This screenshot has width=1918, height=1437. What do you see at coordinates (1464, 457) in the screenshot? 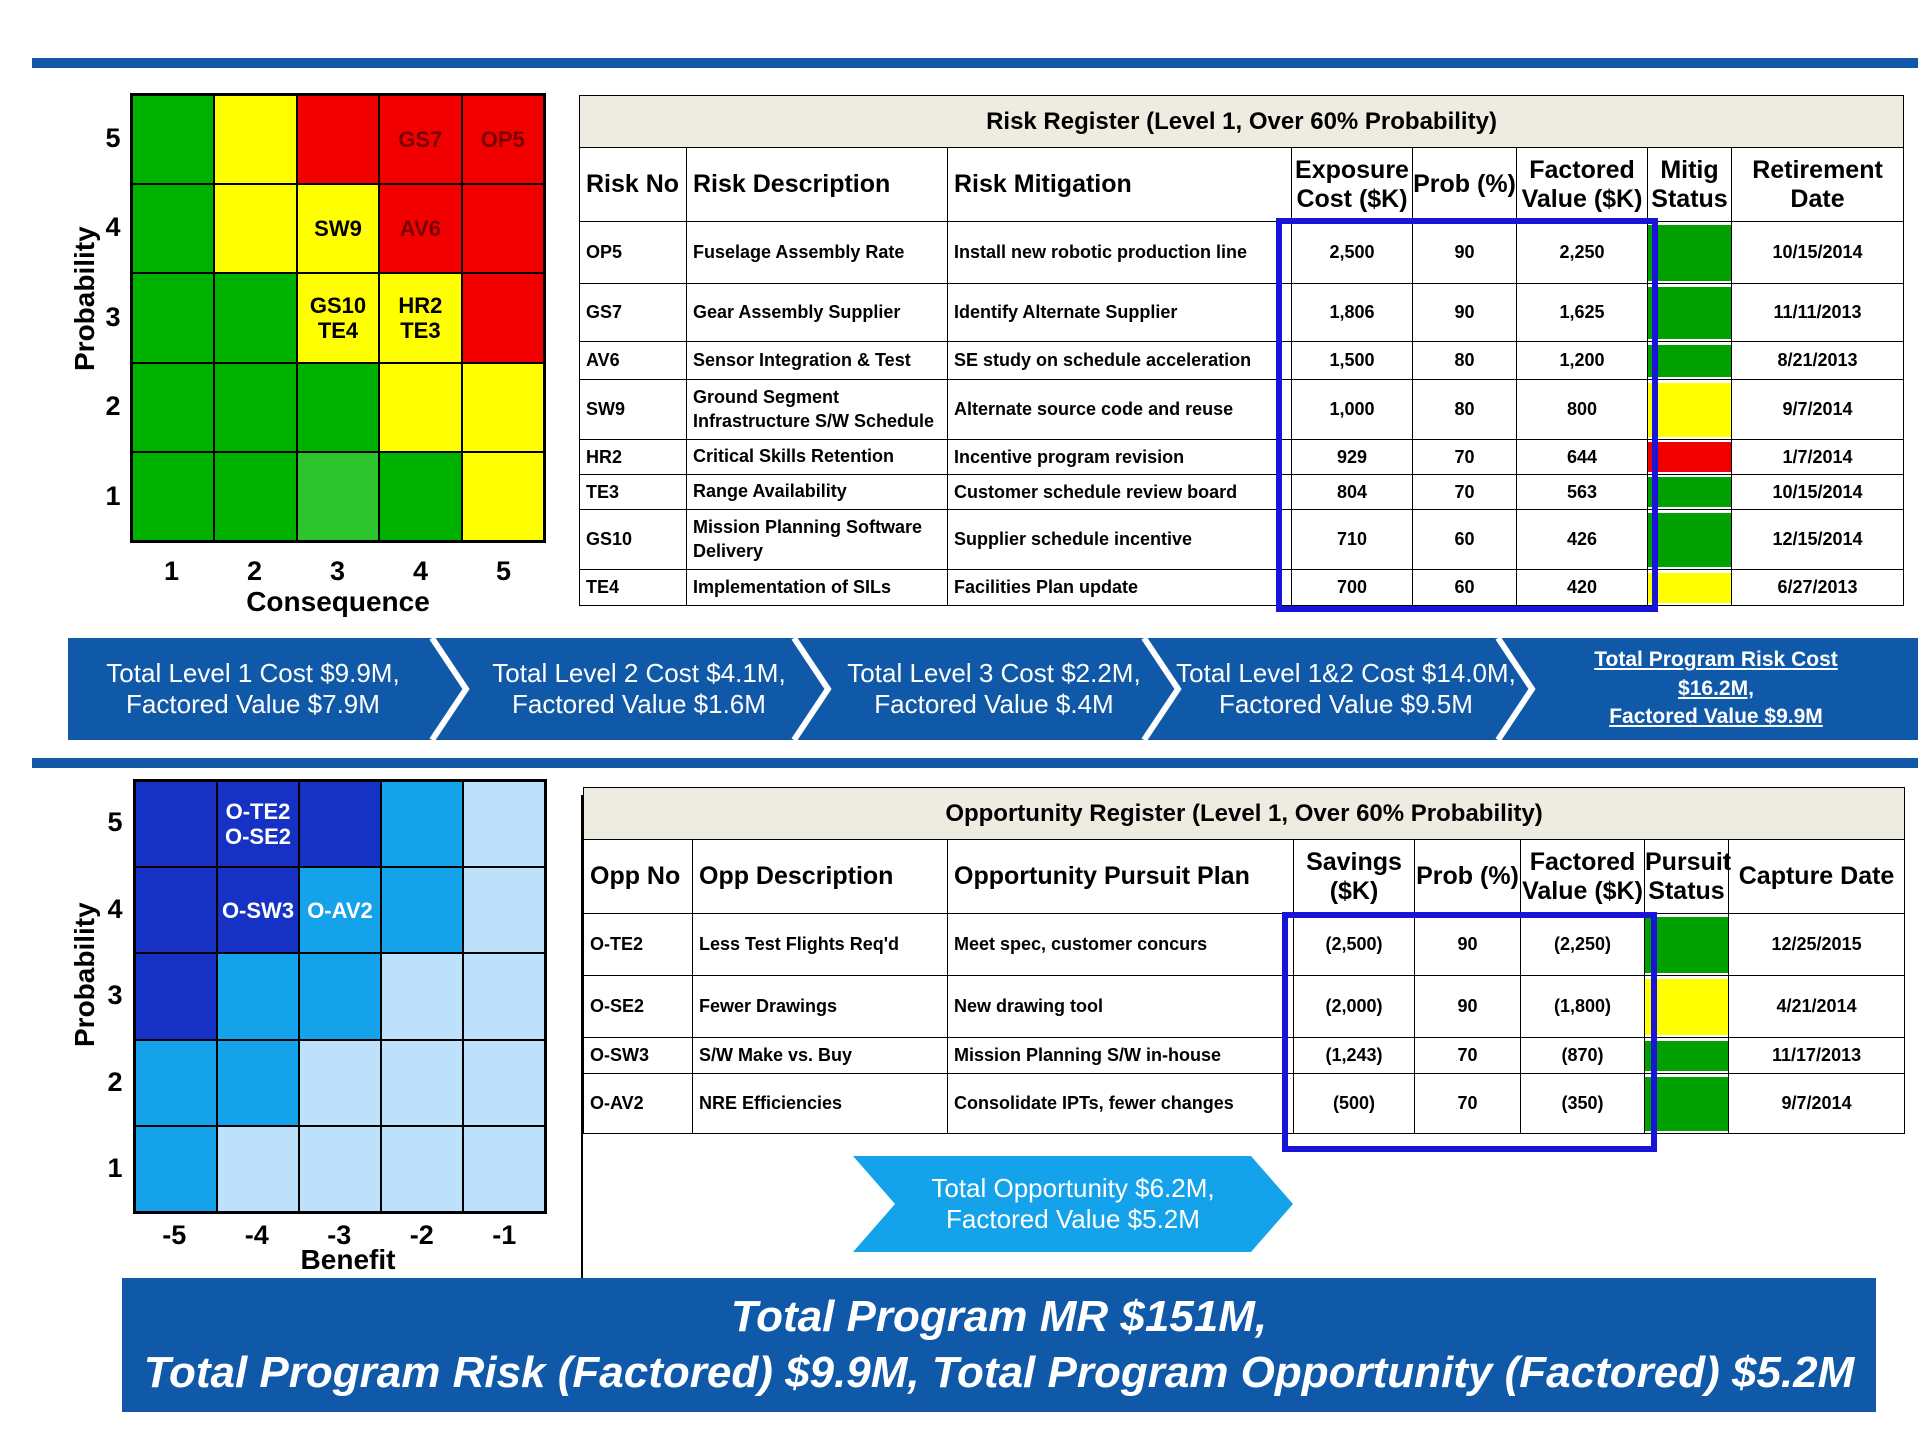
I see `probability-cell: 70` at bounding box center [1464, 457].